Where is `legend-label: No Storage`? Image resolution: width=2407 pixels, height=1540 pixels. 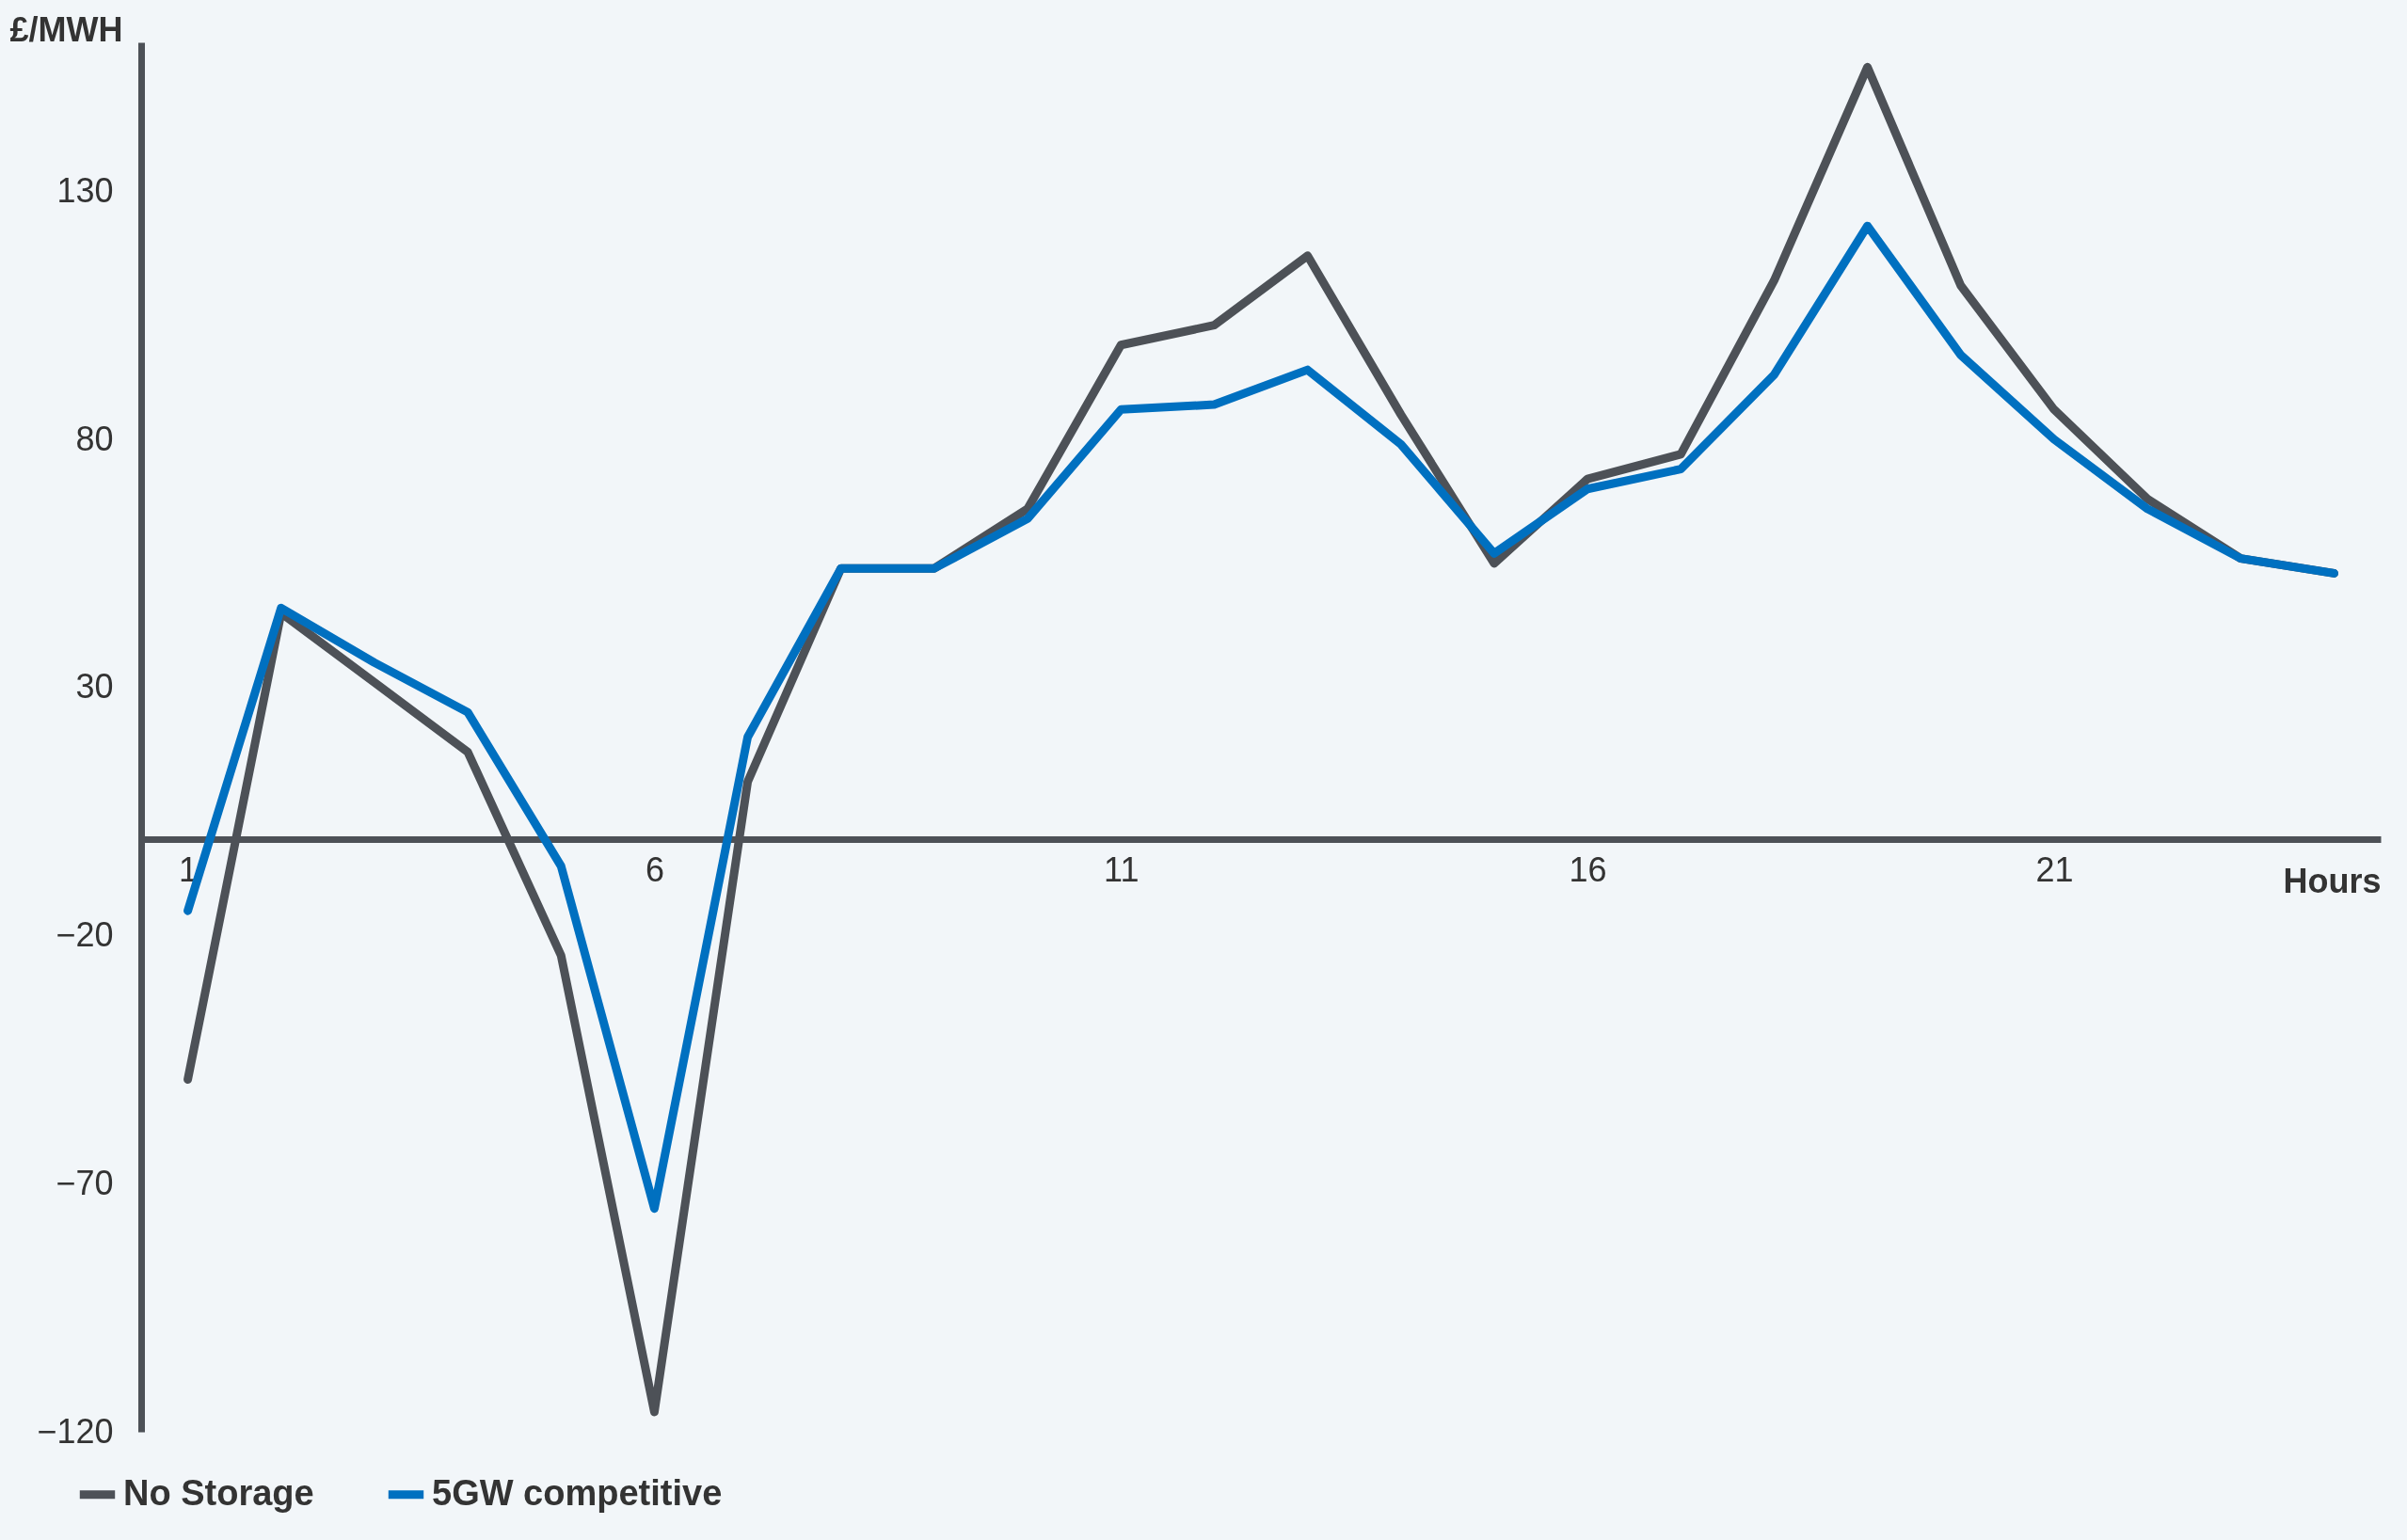
legend-label: No Storage is located at coordinates (218, 1492).